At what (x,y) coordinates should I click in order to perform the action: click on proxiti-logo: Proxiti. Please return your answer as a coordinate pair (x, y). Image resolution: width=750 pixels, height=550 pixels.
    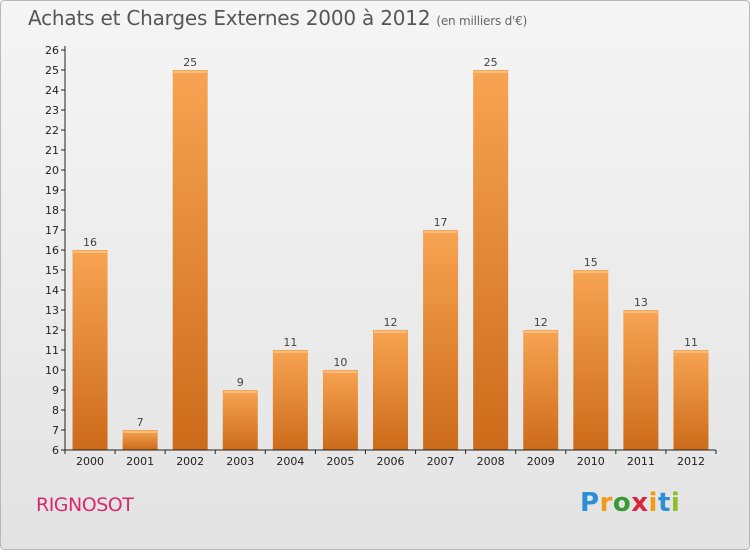
    Looking at the image, I should click on (630, 503).